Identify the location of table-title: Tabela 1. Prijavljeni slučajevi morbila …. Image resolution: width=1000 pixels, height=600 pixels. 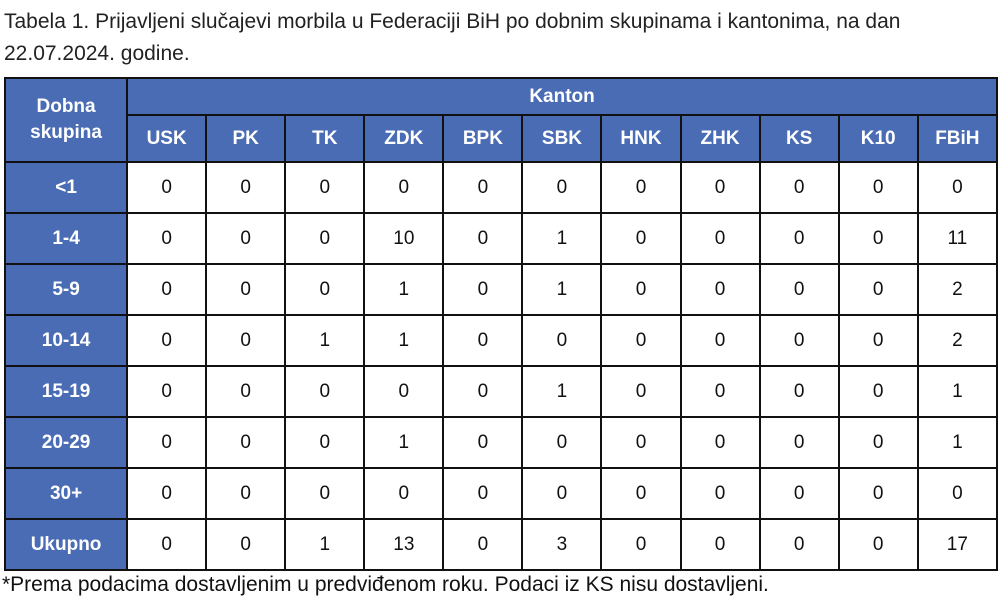
(452, 37).